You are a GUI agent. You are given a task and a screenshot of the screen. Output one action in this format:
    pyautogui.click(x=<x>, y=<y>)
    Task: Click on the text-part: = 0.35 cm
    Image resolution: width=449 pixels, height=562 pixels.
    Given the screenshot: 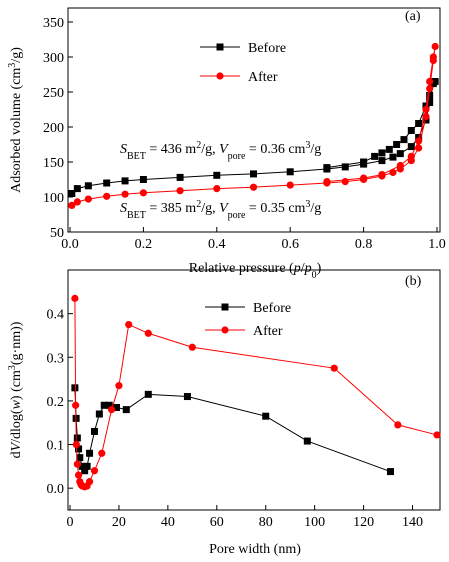 What is the action you would take?
    pyautogui.click(x=275, y=208)
    